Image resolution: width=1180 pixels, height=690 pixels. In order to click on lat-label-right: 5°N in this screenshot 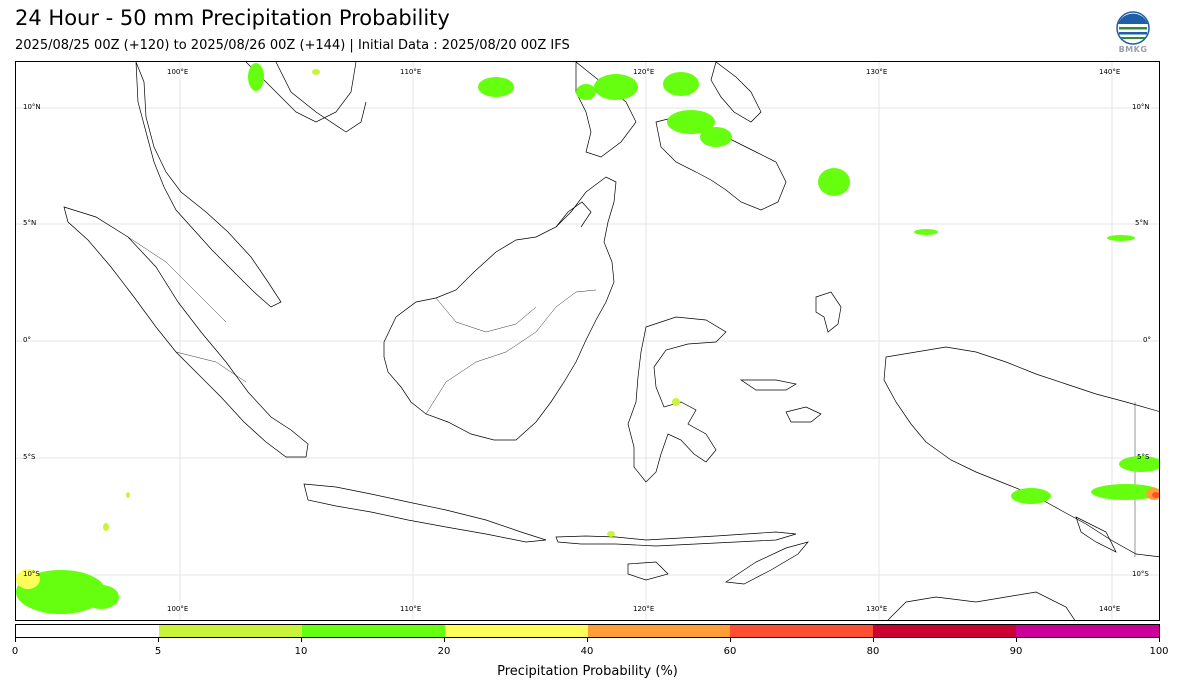, I will do `click(1142, 223)`.